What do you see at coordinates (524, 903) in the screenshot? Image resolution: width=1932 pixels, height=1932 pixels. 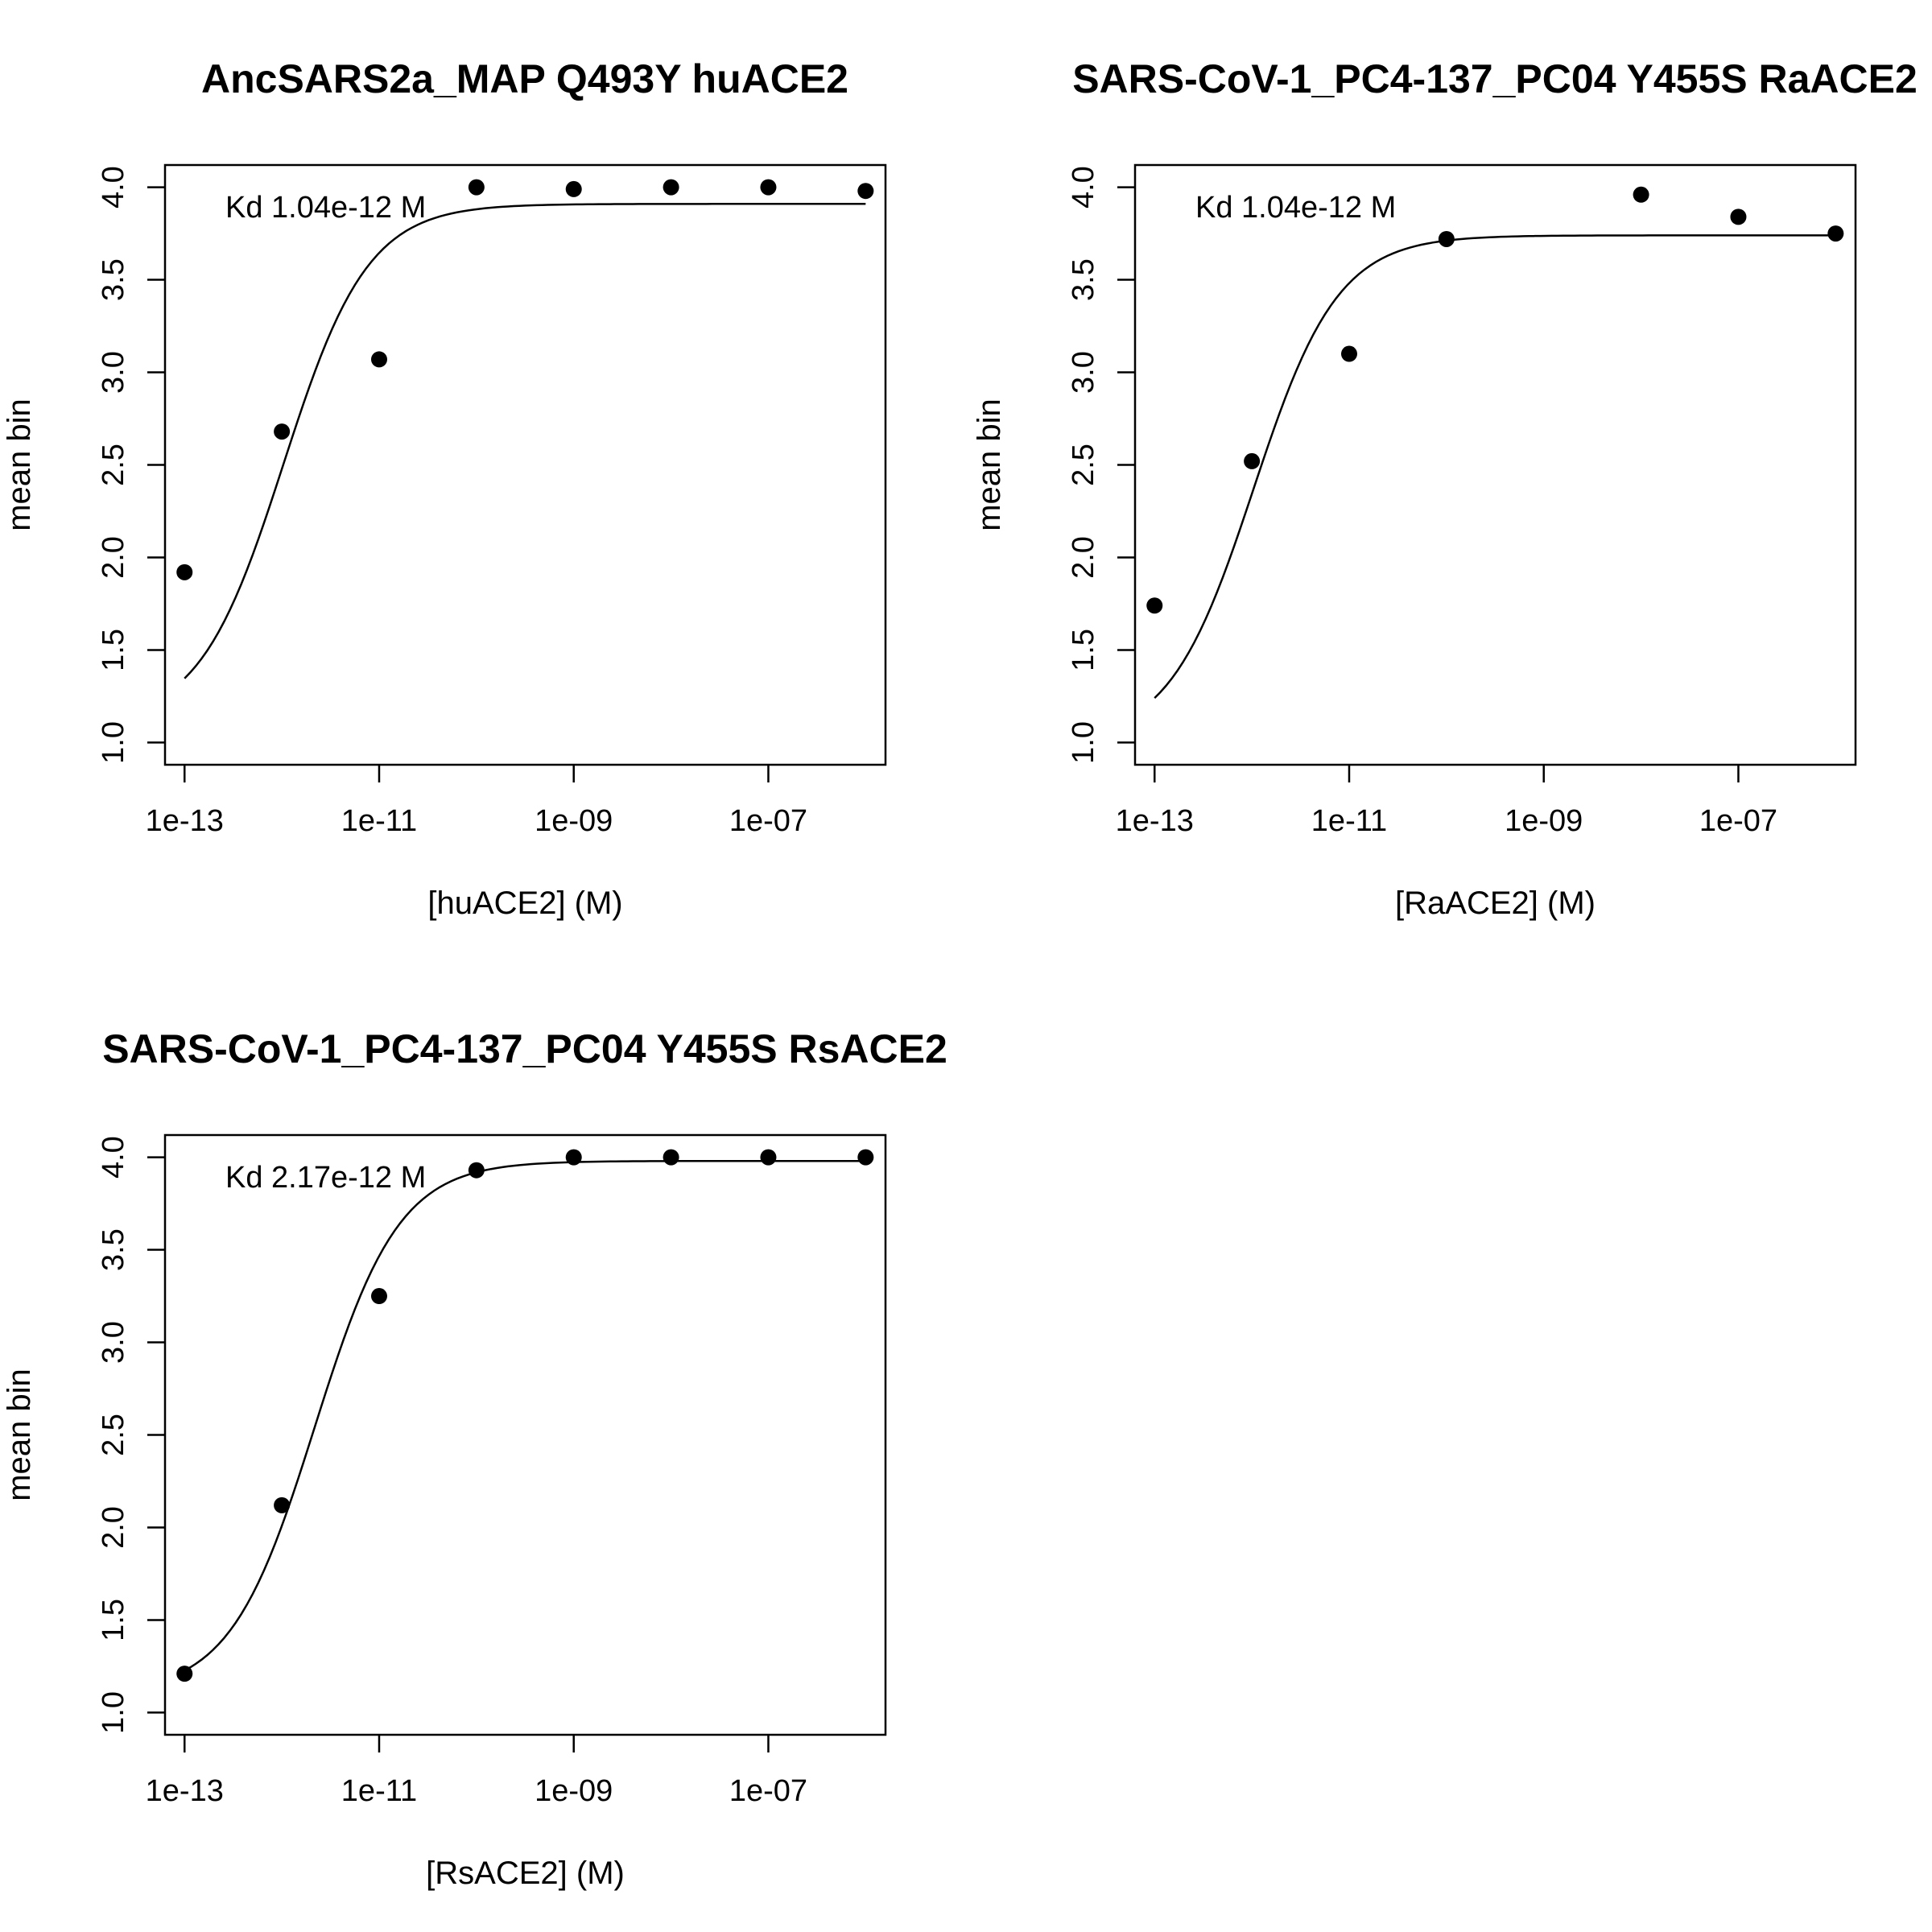 I see `x-axis-label: [huACE2] (M)` at bounding box center [524, 903].